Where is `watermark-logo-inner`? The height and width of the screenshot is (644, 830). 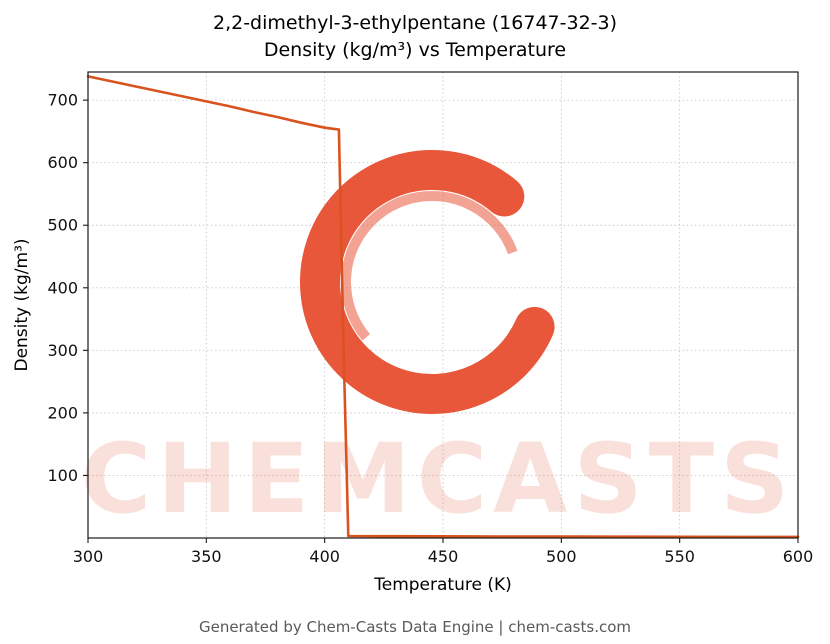
watermark-logo-inner is located at coordinates (432, 282).